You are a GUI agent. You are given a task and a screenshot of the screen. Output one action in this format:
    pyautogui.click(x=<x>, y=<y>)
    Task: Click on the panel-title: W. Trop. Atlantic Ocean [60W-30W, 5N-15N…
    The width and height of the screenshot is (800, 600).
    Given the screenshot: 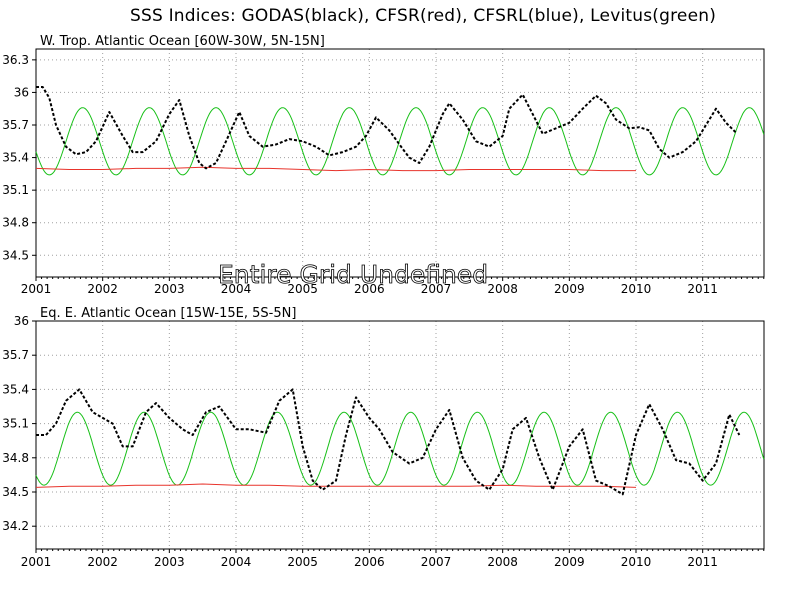 What is the action you would take?
    pyautogui.click(x=182, y=41)
    